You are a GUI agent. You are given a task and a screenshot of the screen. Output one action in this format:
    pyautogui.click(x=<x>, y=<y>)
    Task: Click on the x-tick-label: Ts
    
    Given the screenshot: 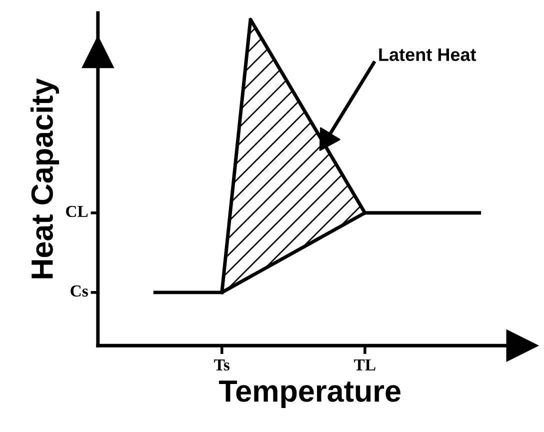 What is the action you would take?
    pyautogui.click(x=222, y=365)
    